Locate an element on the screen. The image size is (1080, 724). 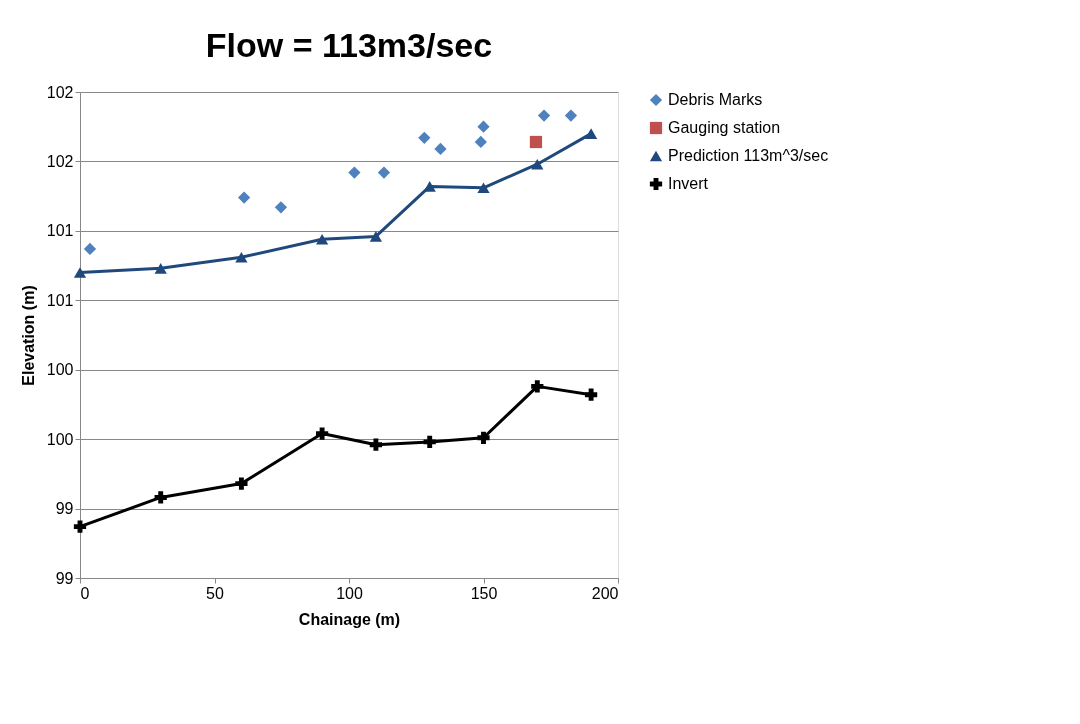
x-tick-label: 100 is located at coordinates (349, 593).